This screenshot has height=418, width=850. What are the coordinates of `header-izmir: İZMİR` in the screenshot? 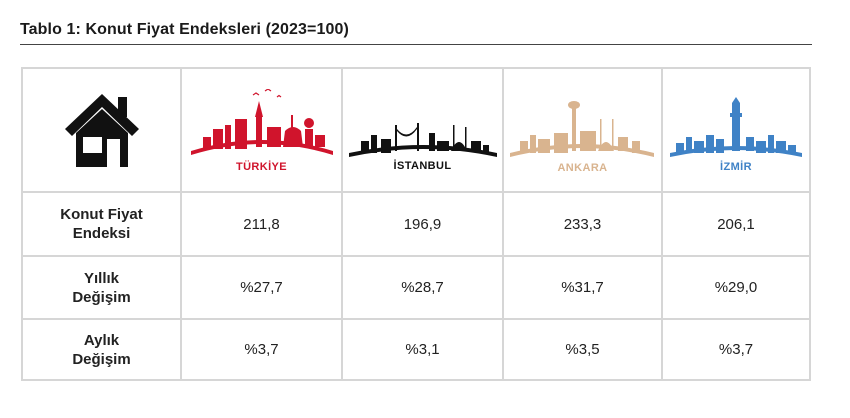 It's located at (736, 130).